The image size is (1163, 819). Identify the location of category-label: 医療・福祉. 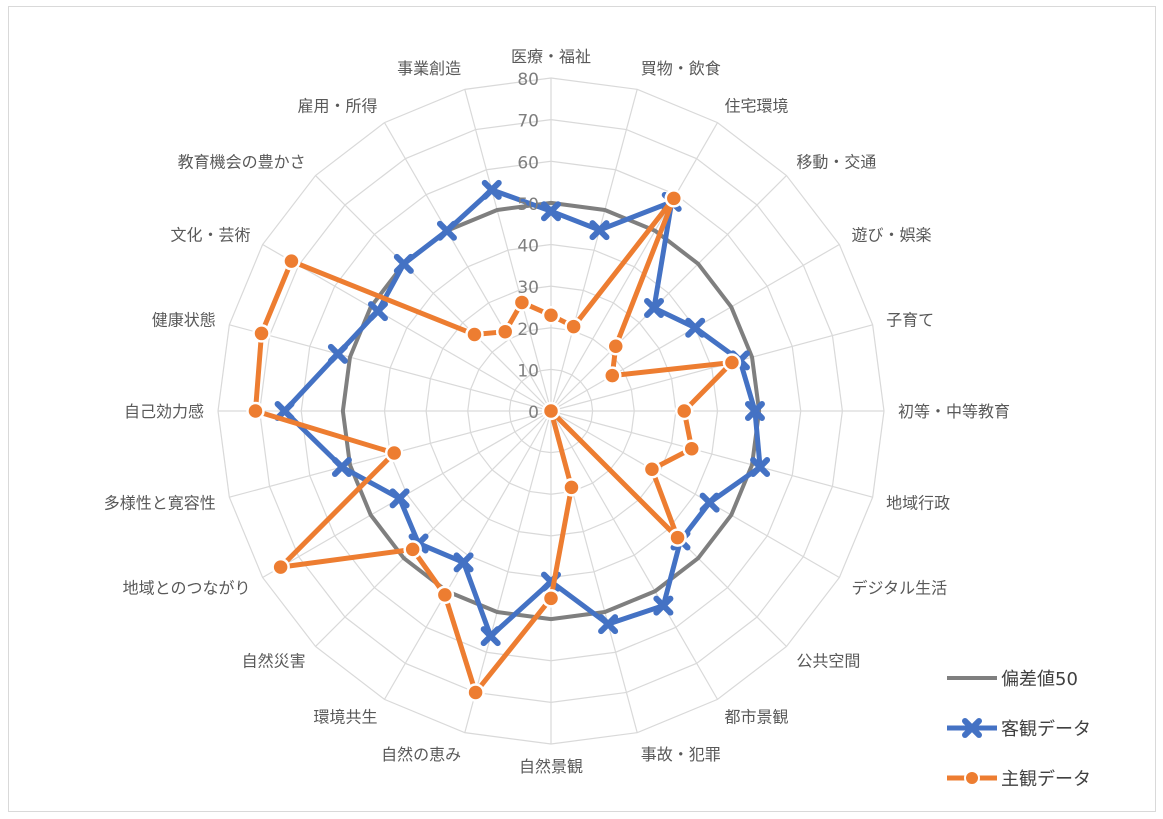
(551, 56).